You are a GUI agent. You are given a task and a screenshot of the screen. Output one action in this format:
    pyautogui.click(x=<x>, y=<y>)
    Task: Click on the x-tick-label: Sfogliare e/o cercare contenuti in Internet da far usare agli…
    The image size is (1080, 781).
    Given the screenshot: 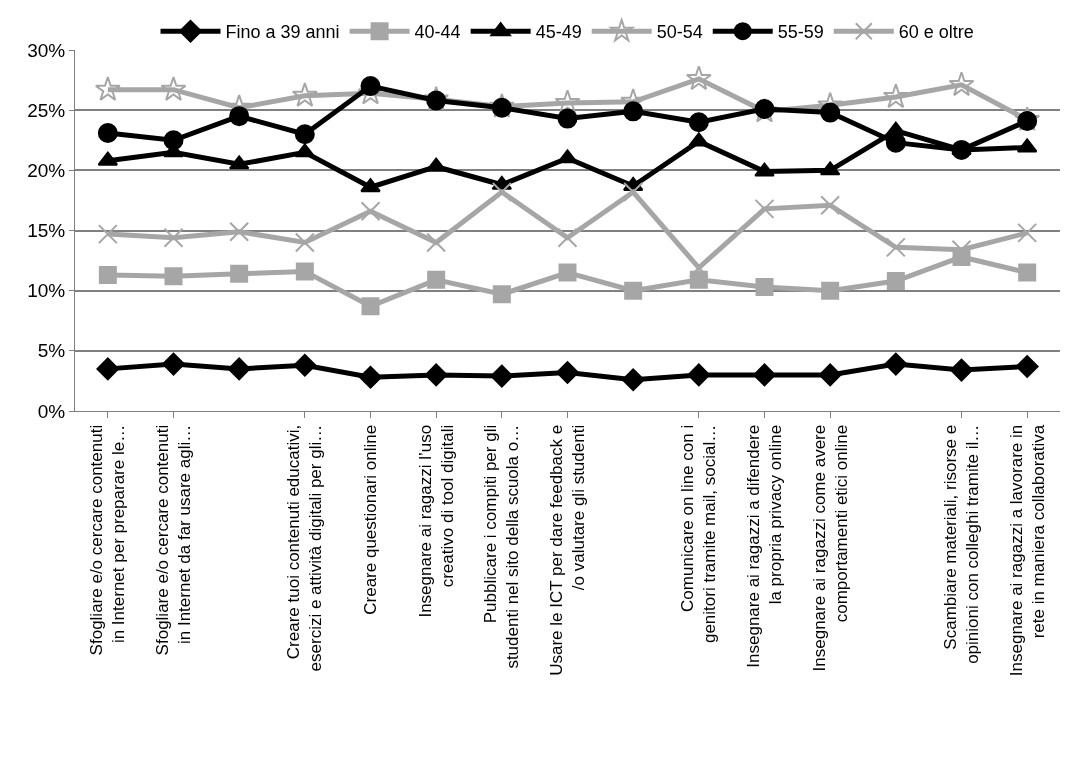 What is the action you would take?
    pyautogui.click(x=173, y=540)
    